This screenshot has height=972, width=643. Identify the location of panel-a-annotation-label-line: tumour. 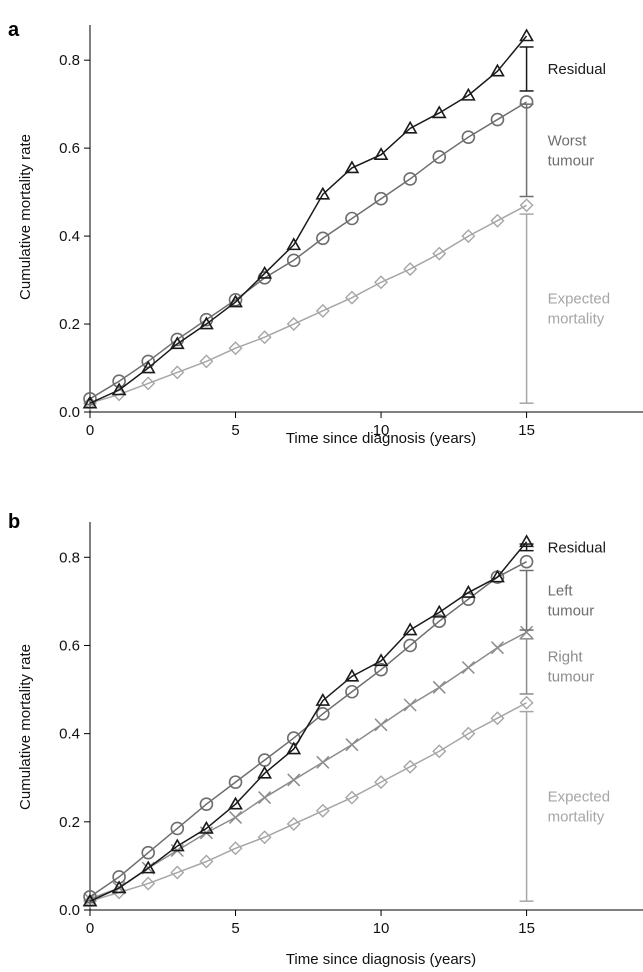
(571, 160).